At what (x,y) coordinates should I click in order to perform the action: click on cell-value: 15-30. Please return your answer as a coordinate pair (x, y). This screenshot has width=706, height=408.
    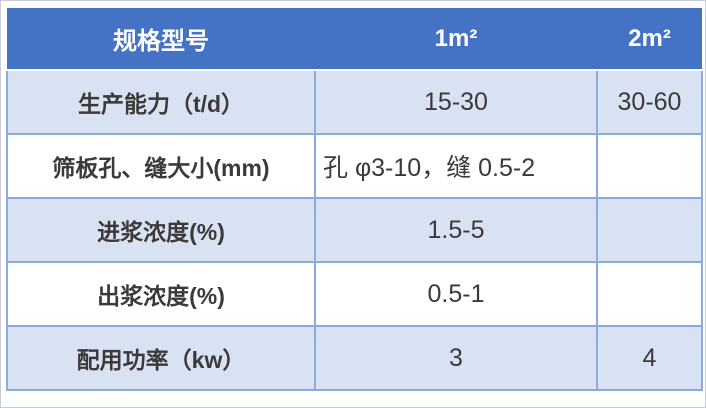
    Looking at the image, I should click on (456, 102).